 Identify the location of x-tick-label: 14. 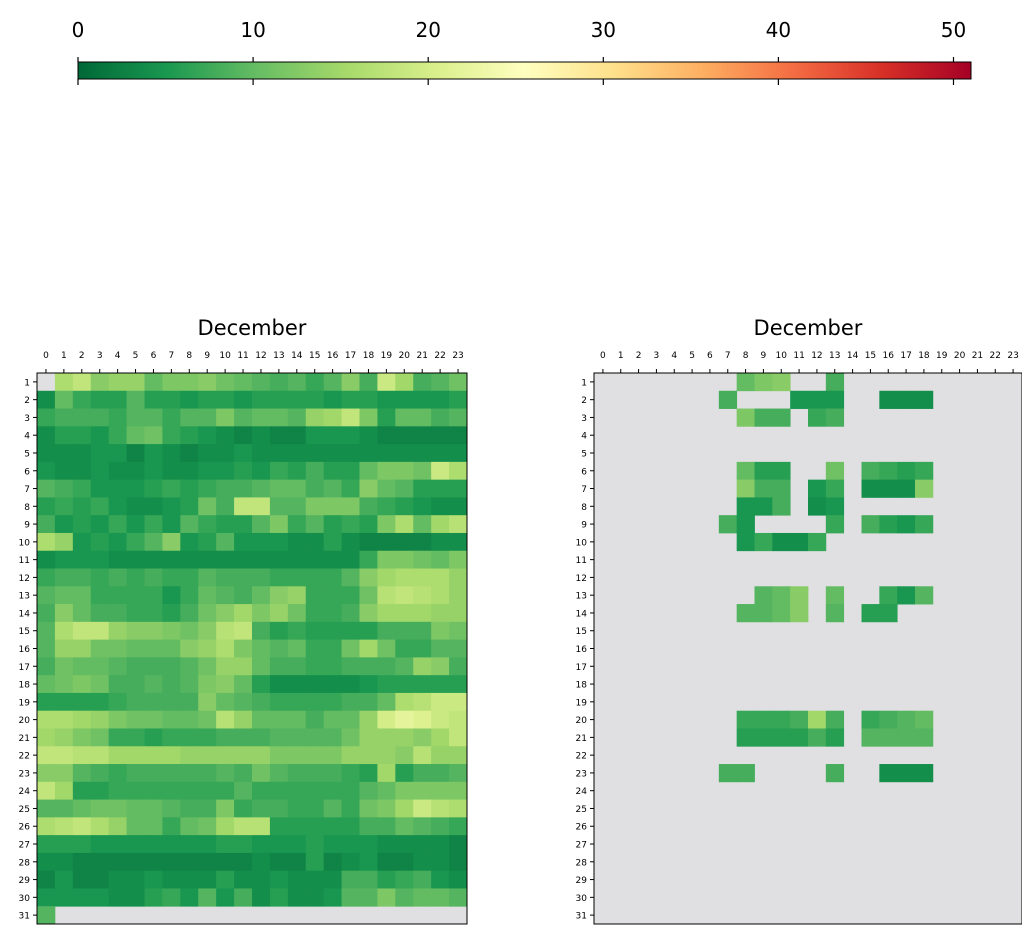
(297, 356).